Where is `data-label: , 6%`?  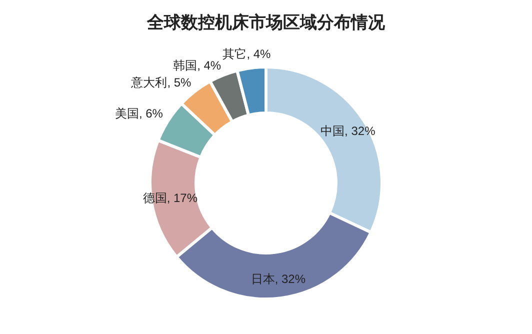
data-label: , 6% is located at coordinates (151, 113).